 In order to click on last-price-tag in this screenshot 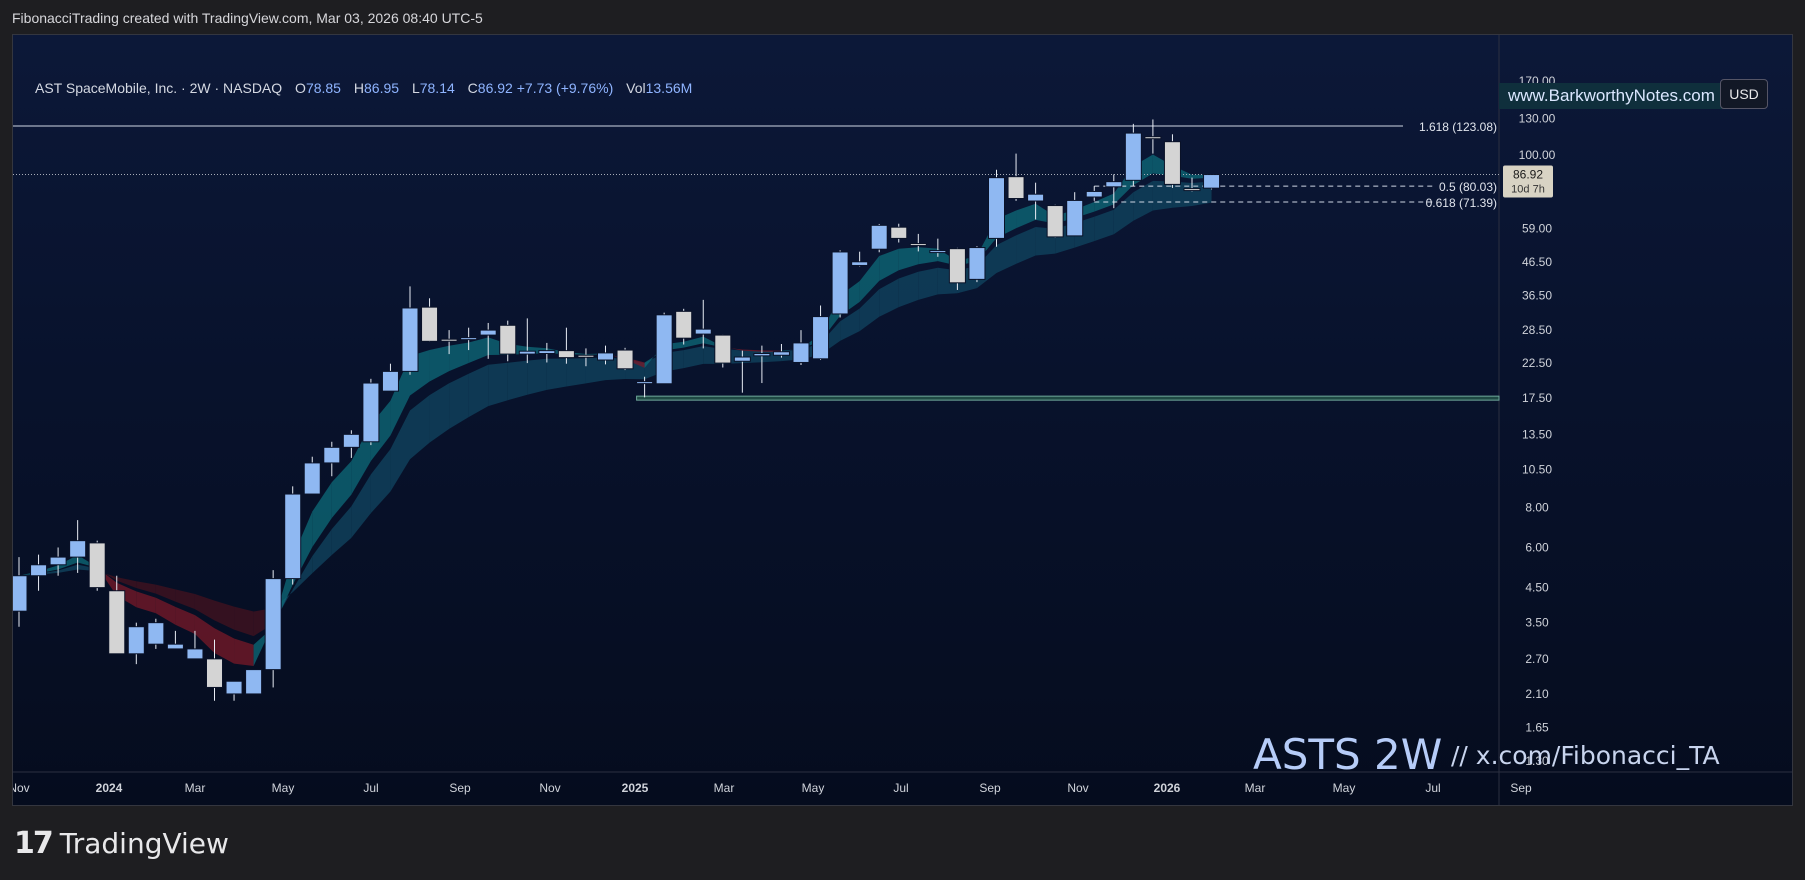, I will do `click(1528, 181)`.